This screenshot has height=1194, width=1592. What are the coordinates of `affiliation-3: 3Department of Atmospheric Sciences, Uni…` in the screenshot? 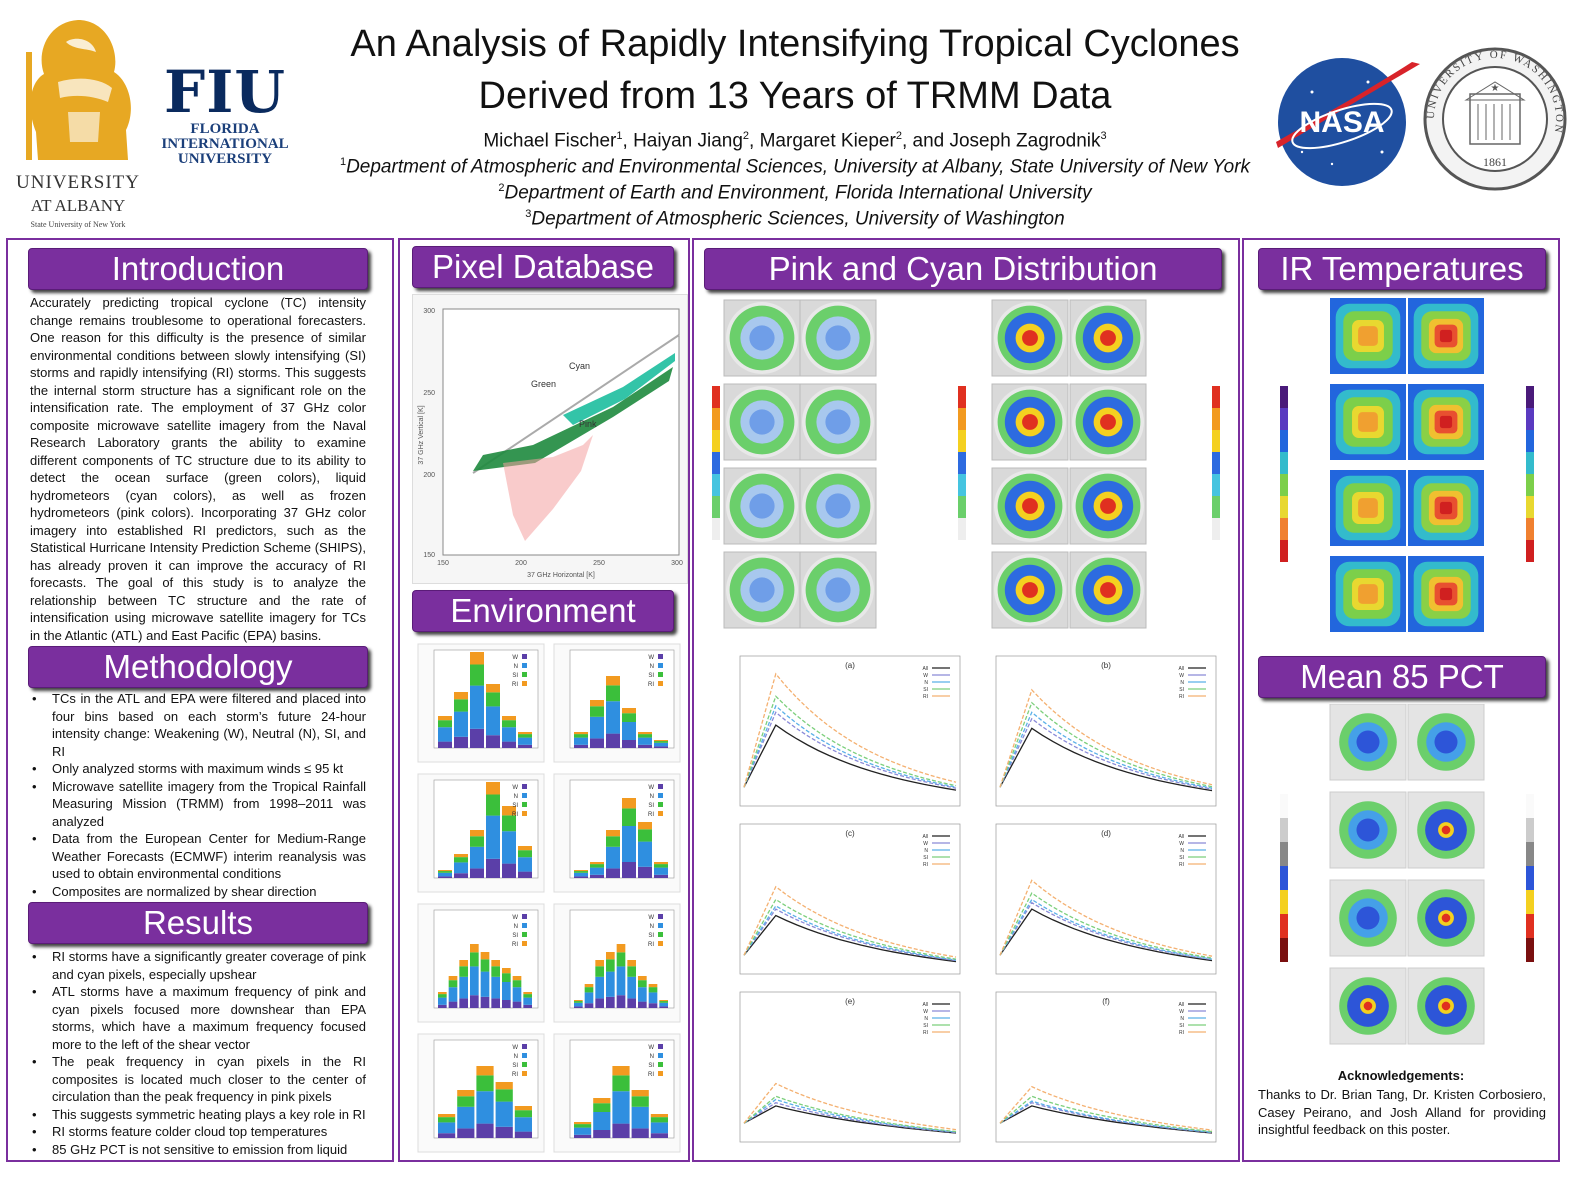 It's located at (795, 219).